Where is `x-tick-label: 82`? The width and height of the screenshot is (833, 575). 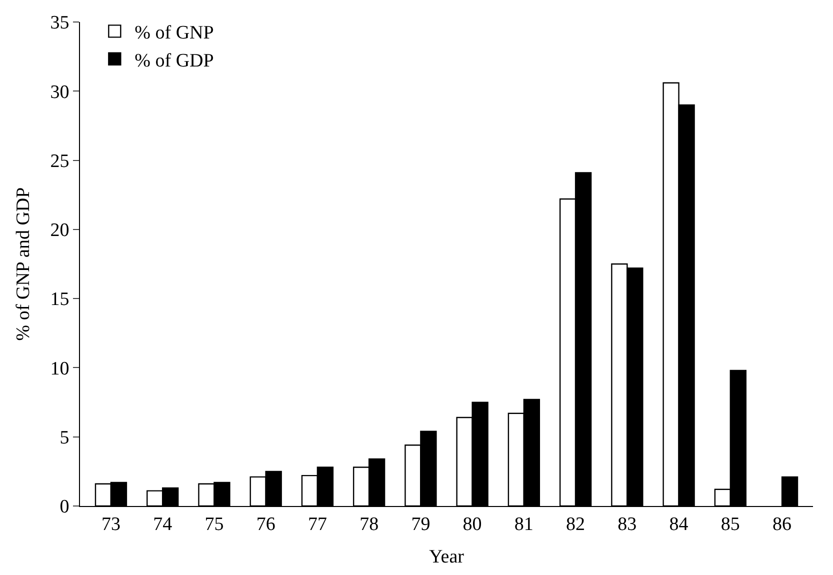
x-tick-label: 82 is located at coordinates (576, 524).